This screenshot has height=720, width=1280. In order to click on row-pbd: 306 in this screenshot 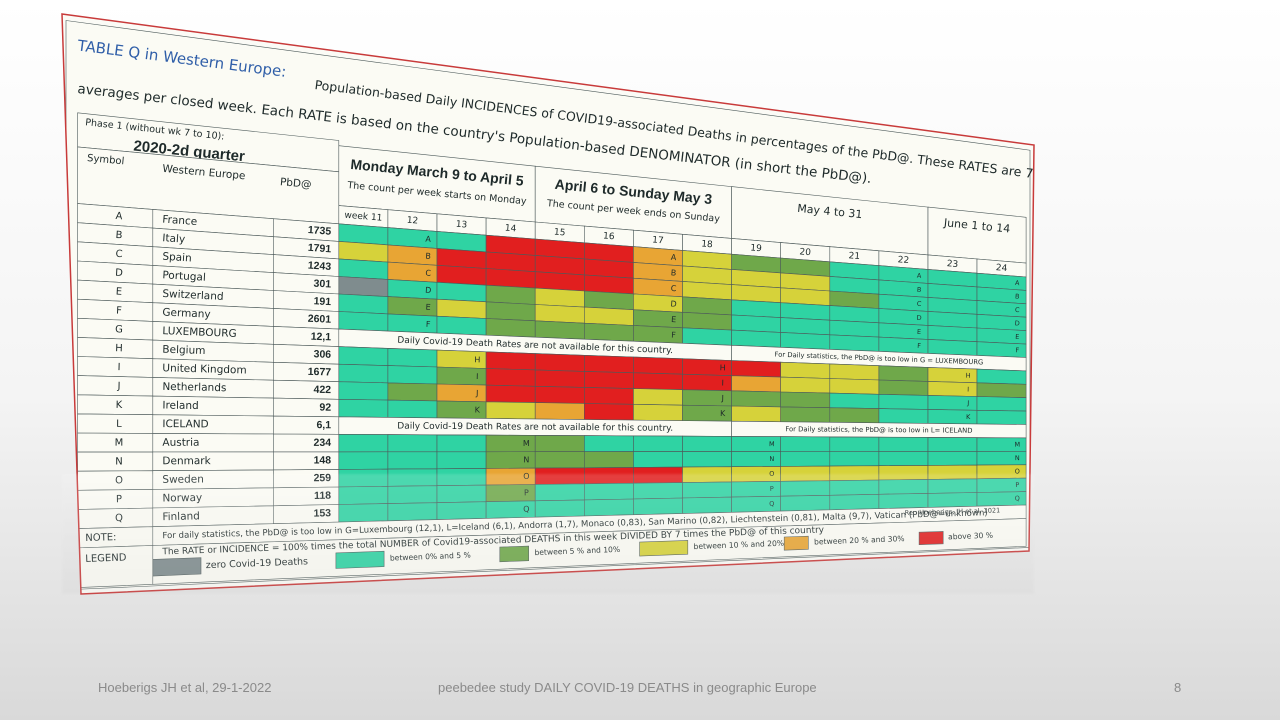, I will do `click(322, 354)`.